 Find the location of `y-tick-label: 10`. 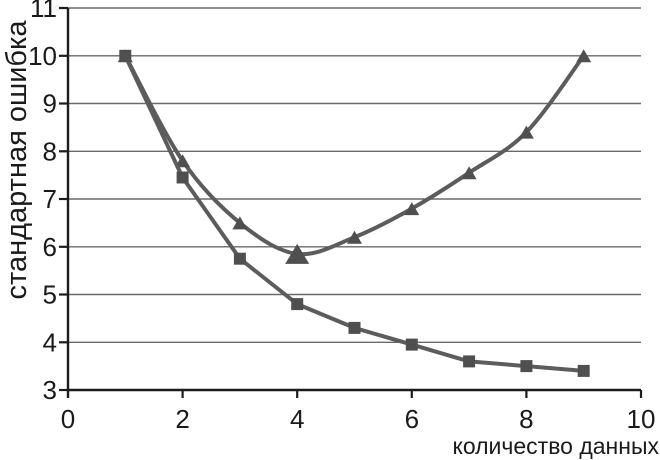

y-tick-label: 10 is located at coordinates (42, 56).